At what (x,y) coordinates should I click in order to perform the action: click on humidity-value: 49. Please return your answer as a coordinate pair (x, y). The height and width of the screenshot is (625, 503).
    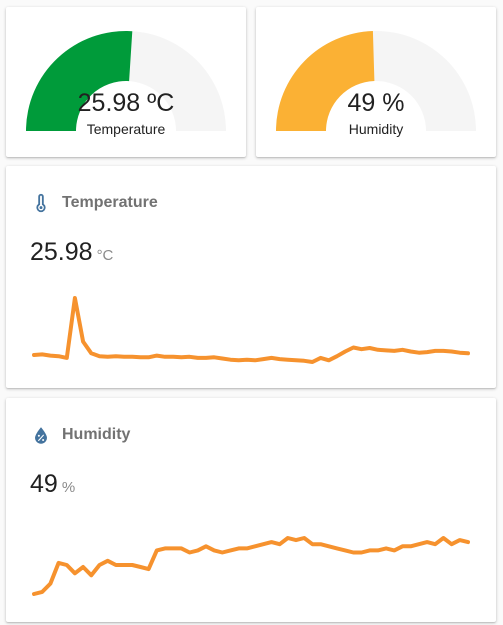
    Looking at the image, I should click on (44, 484).